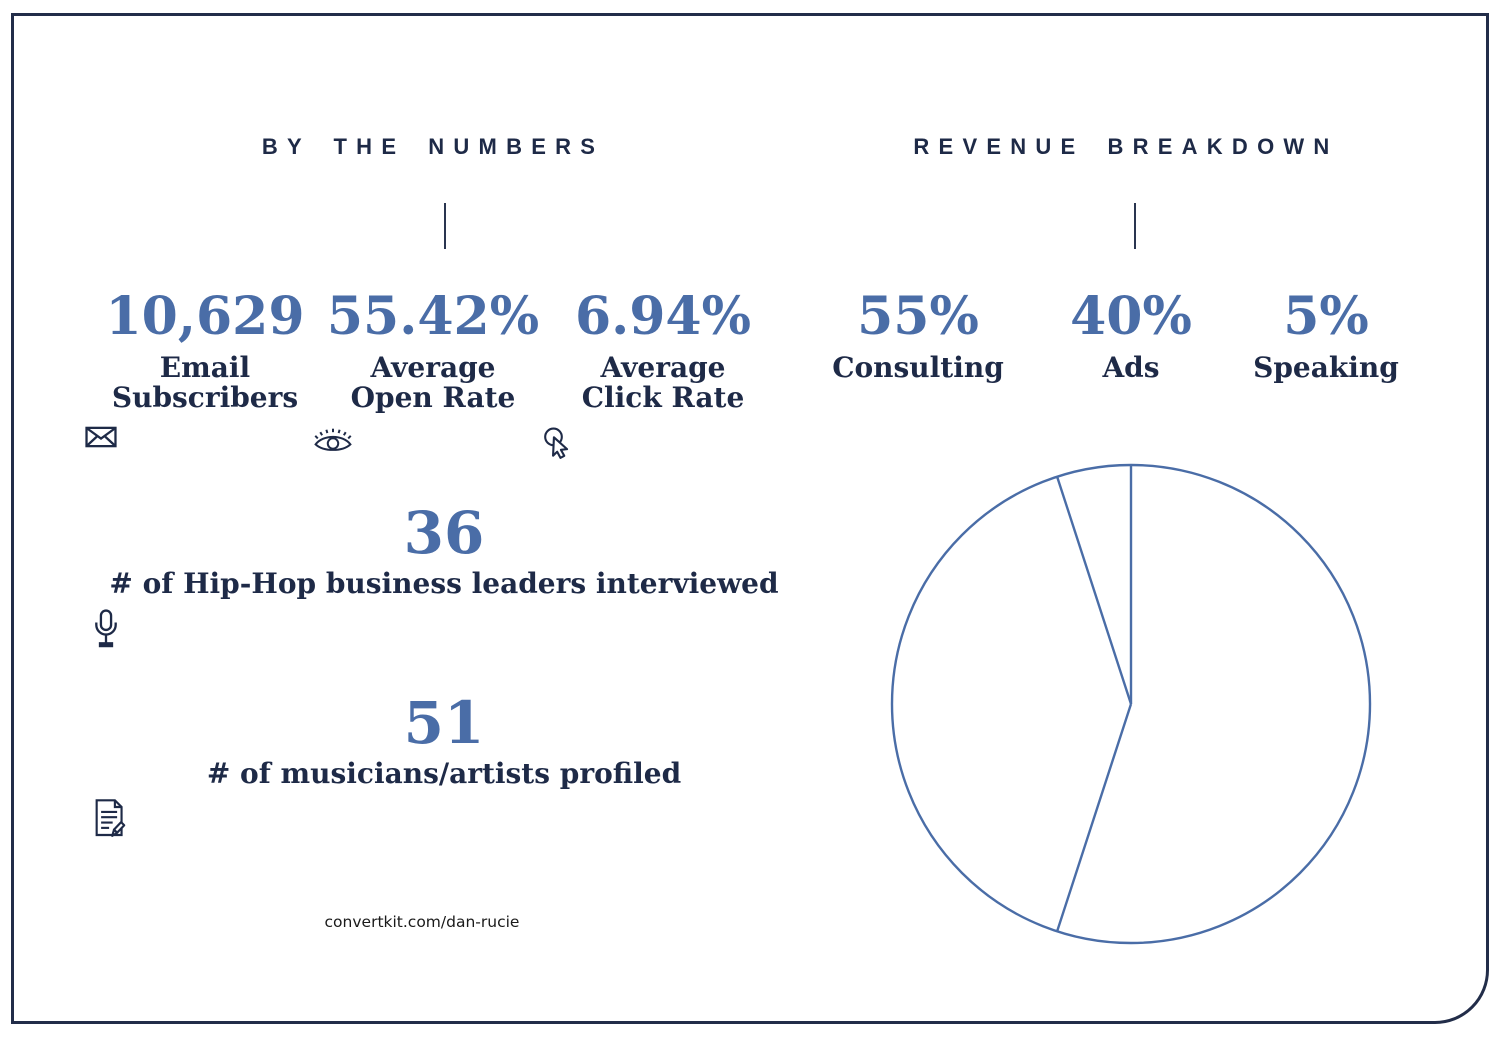  What do you see at coordinates (1131, 316) in the screenshot?
I see `stat-value: 40%` at bounding box center [1131, 316].